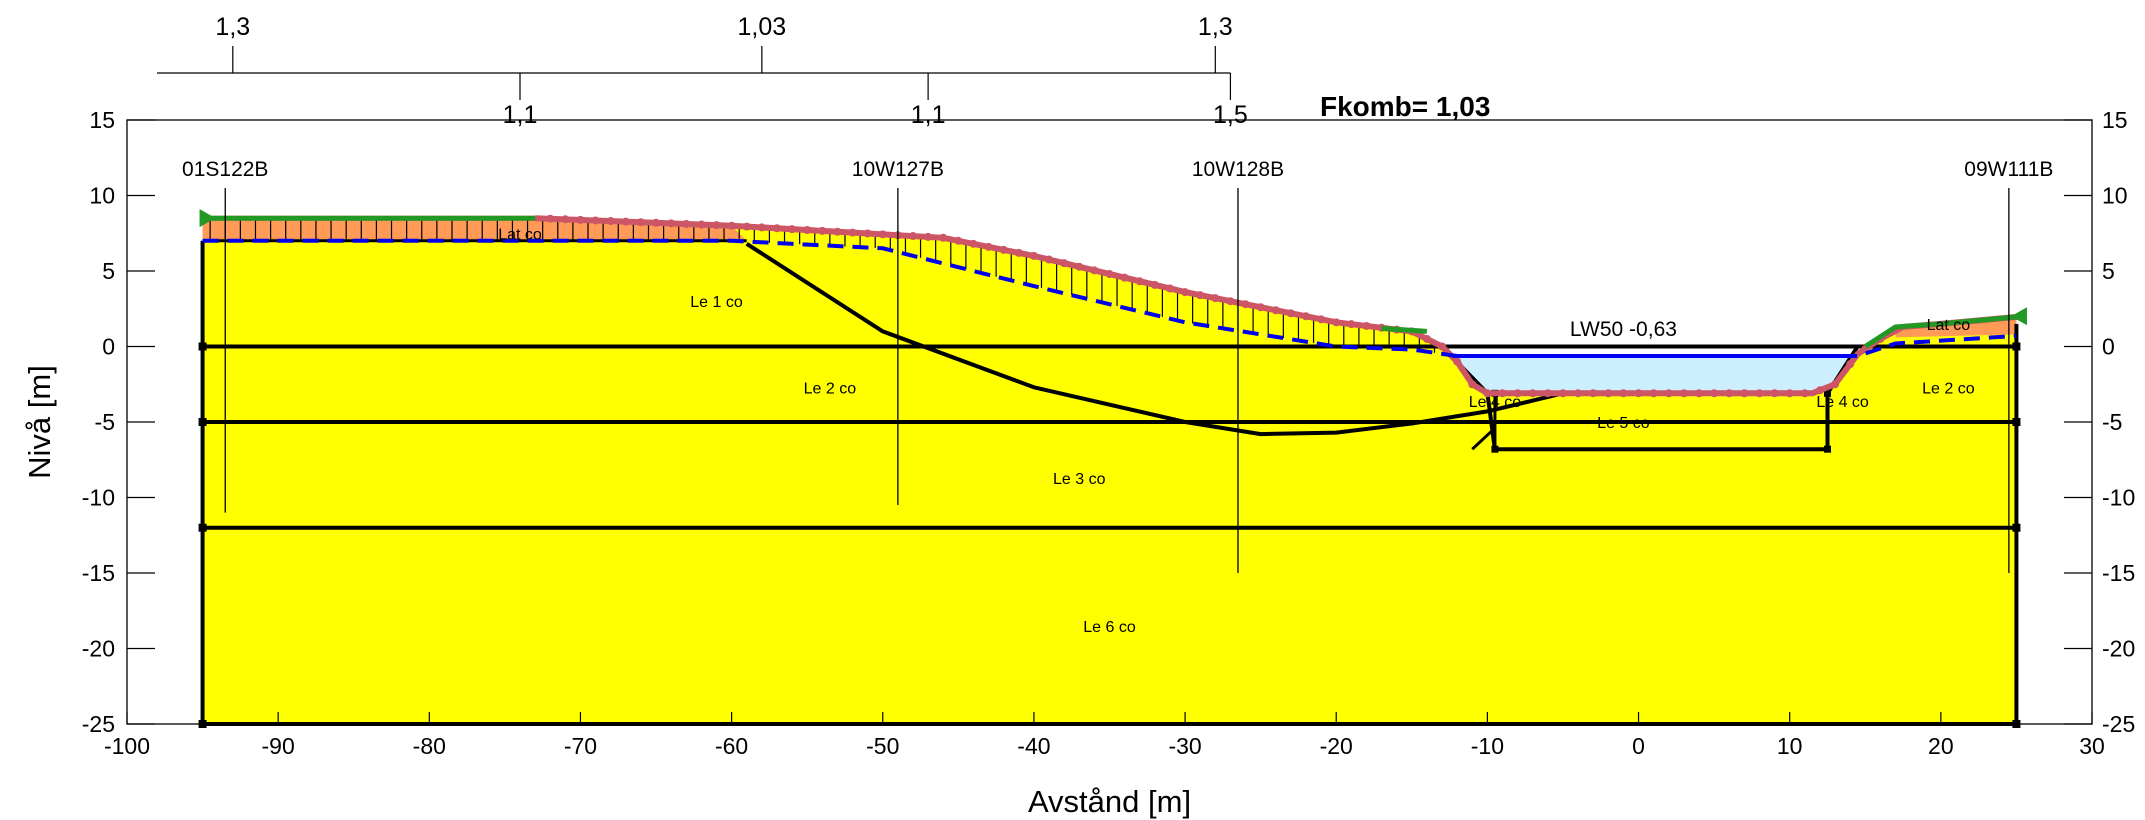 This screenshot has height=820, width=2145. Describe the element at coordinates (580, 746) in the screenshot. I see `x-tick-label: -70` at that location.